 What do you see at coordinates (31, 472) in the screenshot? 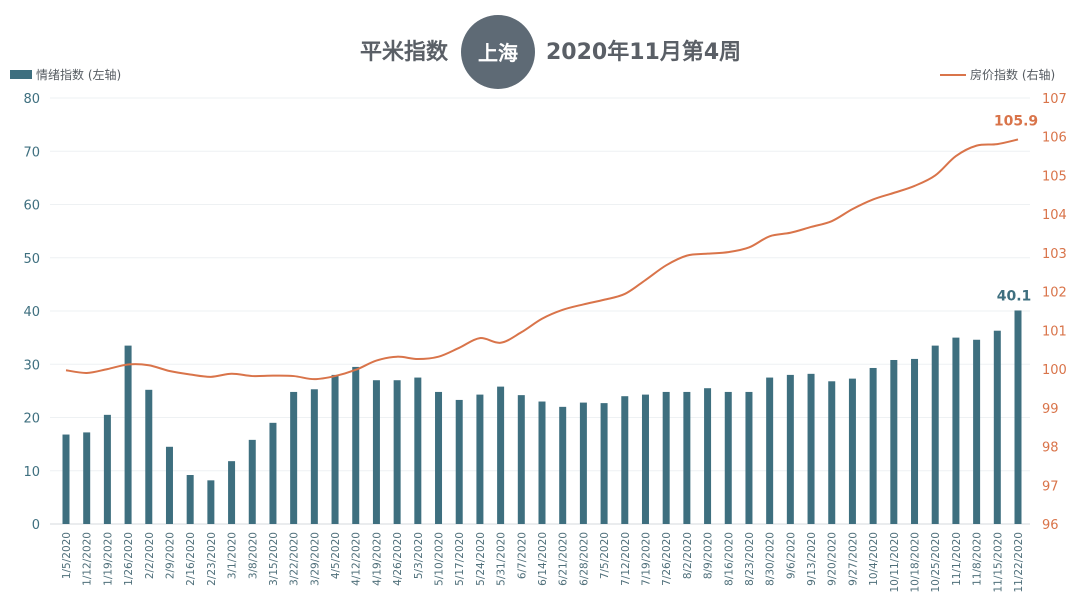
I see `y-left-tick-label: 10` at bounding box center [31, 472].